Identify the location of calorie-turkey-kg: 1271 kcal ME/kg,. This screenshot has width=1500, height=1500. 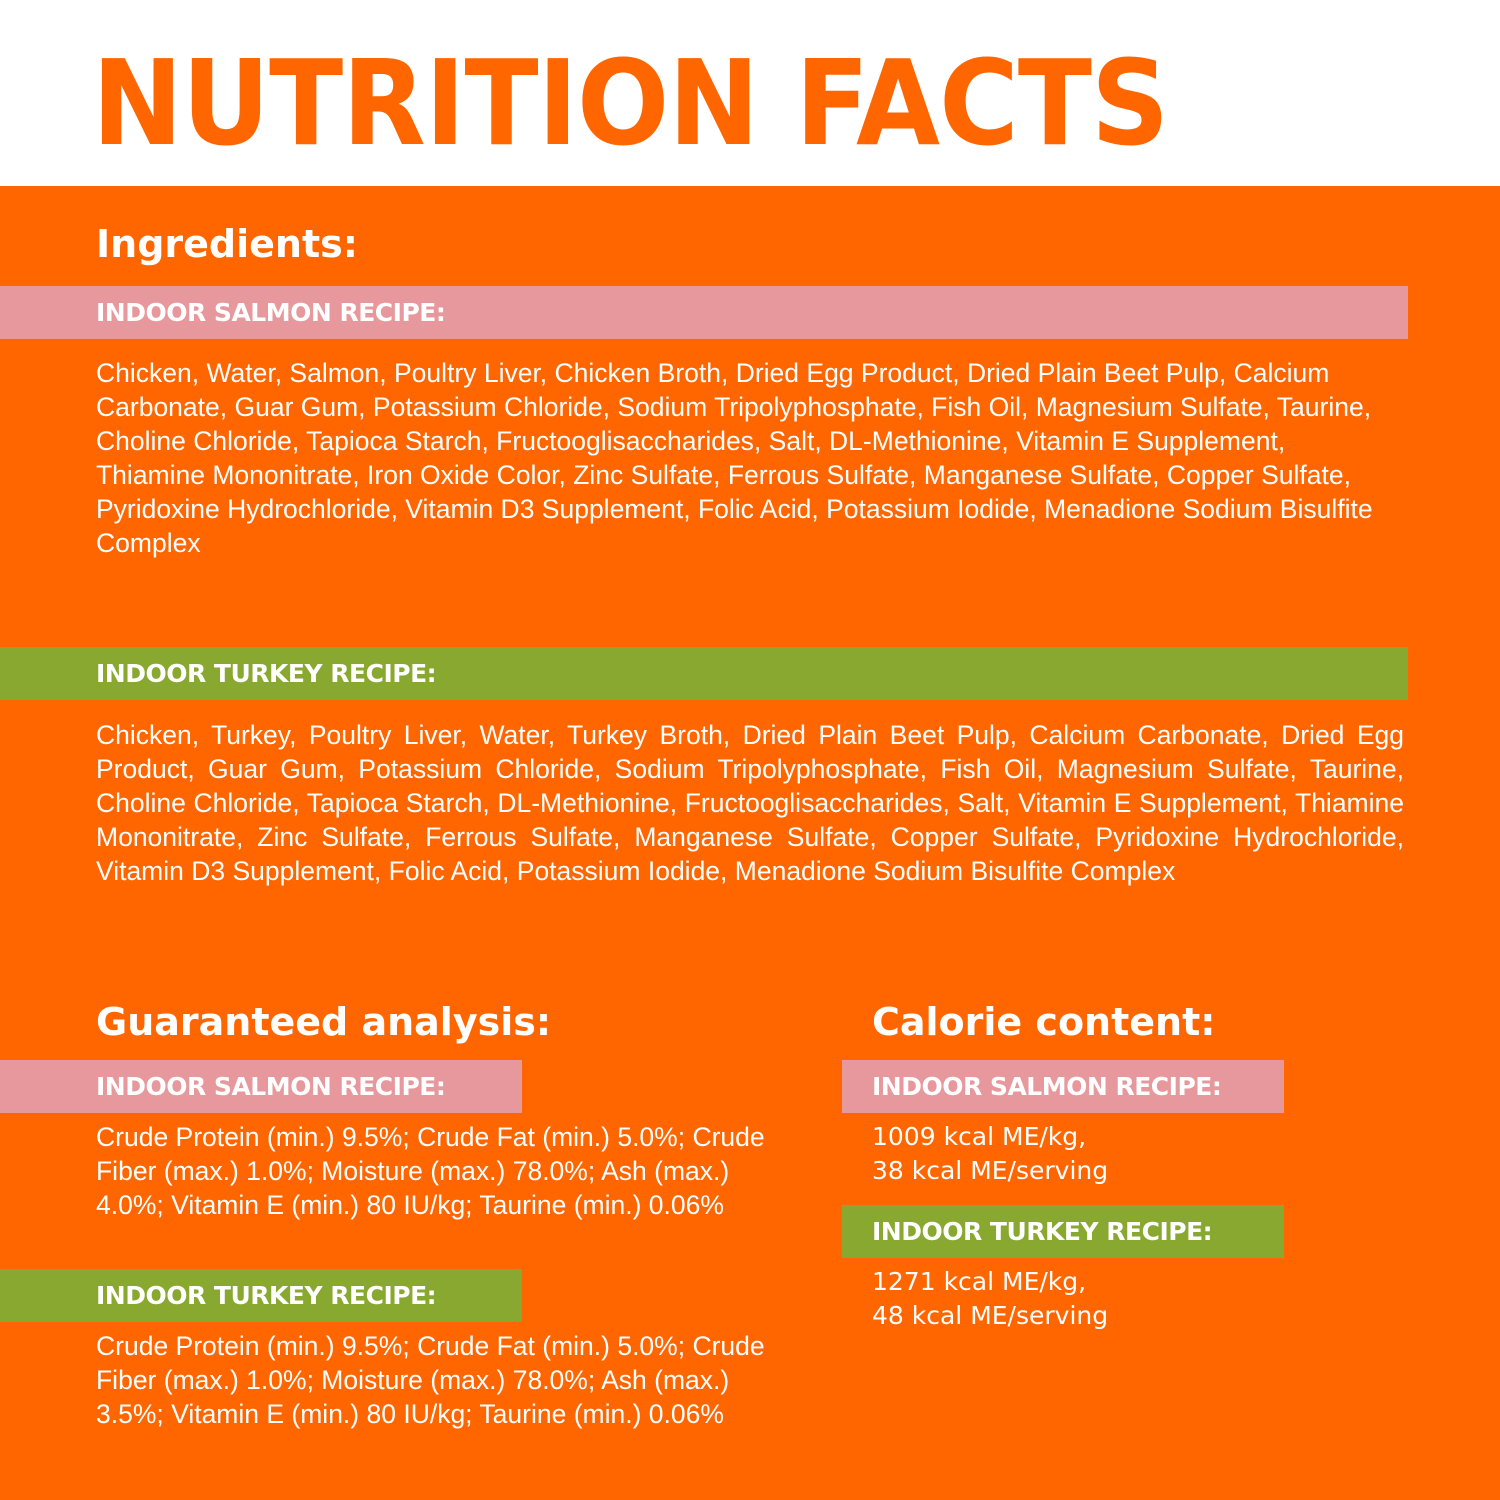
(979, 1281).